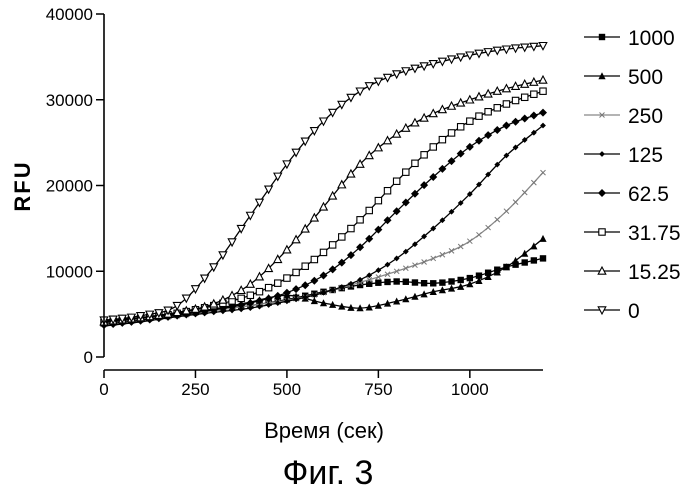 The width and height of the screenshot is (699, 499). I want to click on legend: 1000 500 250 125 62.5 31.75 15.25 0, so click(632, 175).